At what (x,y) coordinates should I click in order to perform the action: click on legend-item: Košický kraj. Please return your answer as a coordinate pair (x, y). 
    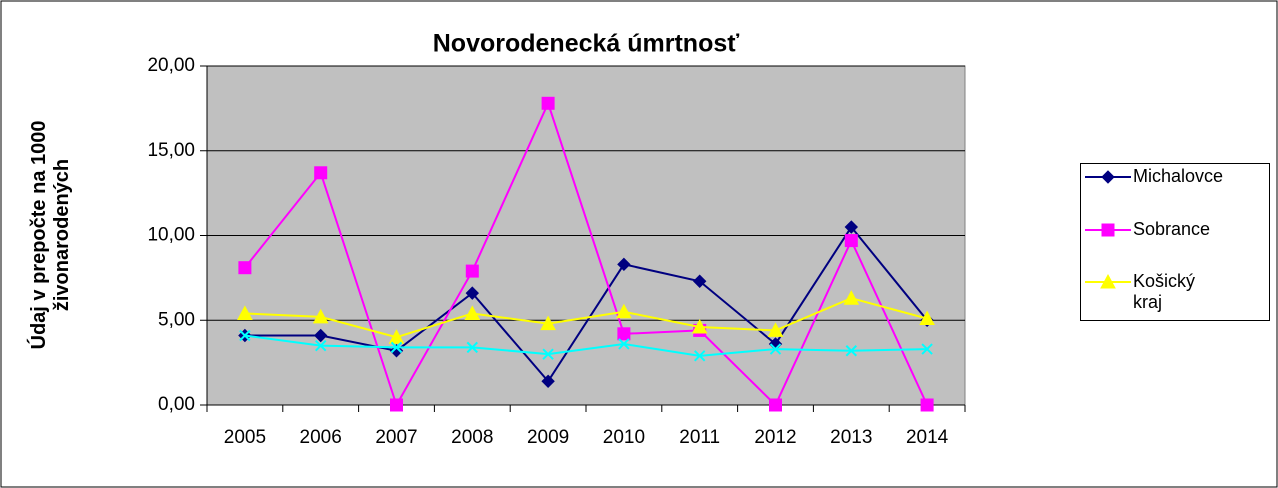
    Looking at the image, I should click on (1176, 291).